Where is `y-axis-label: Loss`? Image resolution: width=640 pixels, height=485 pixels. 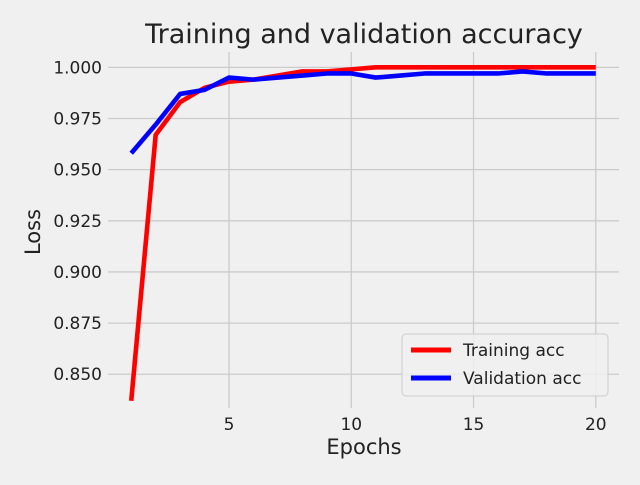 y-axis-label: Loss is located at coordinates (33, 232).